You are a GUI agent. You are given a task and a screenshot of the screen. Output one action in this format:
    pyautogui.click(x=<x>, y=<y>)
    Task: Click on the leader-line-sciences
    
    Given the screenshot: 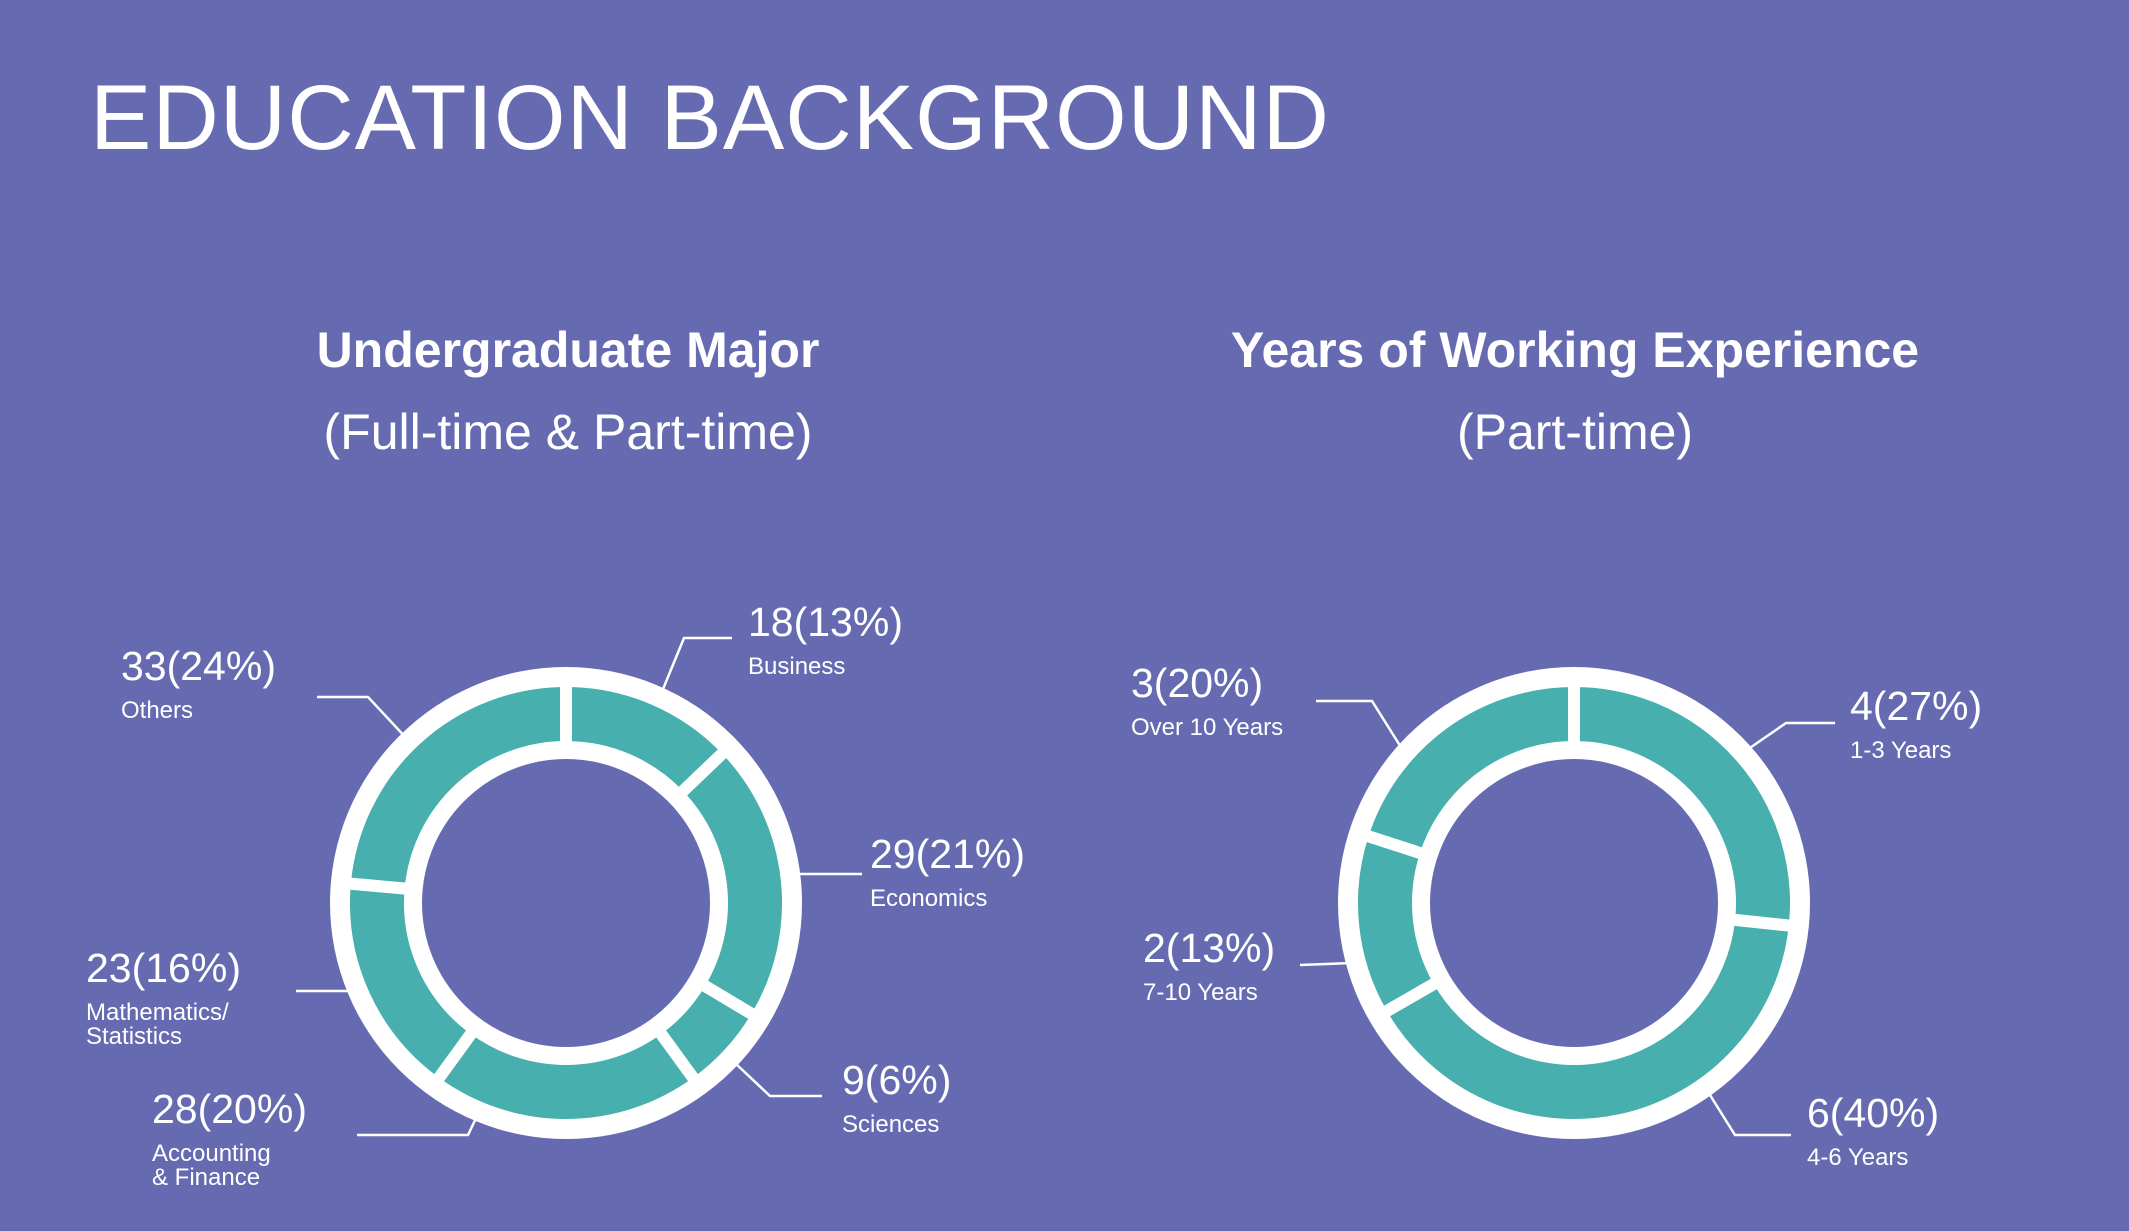 What is the action you would take?
    pyautogui.click(x=778, y=1080)
    